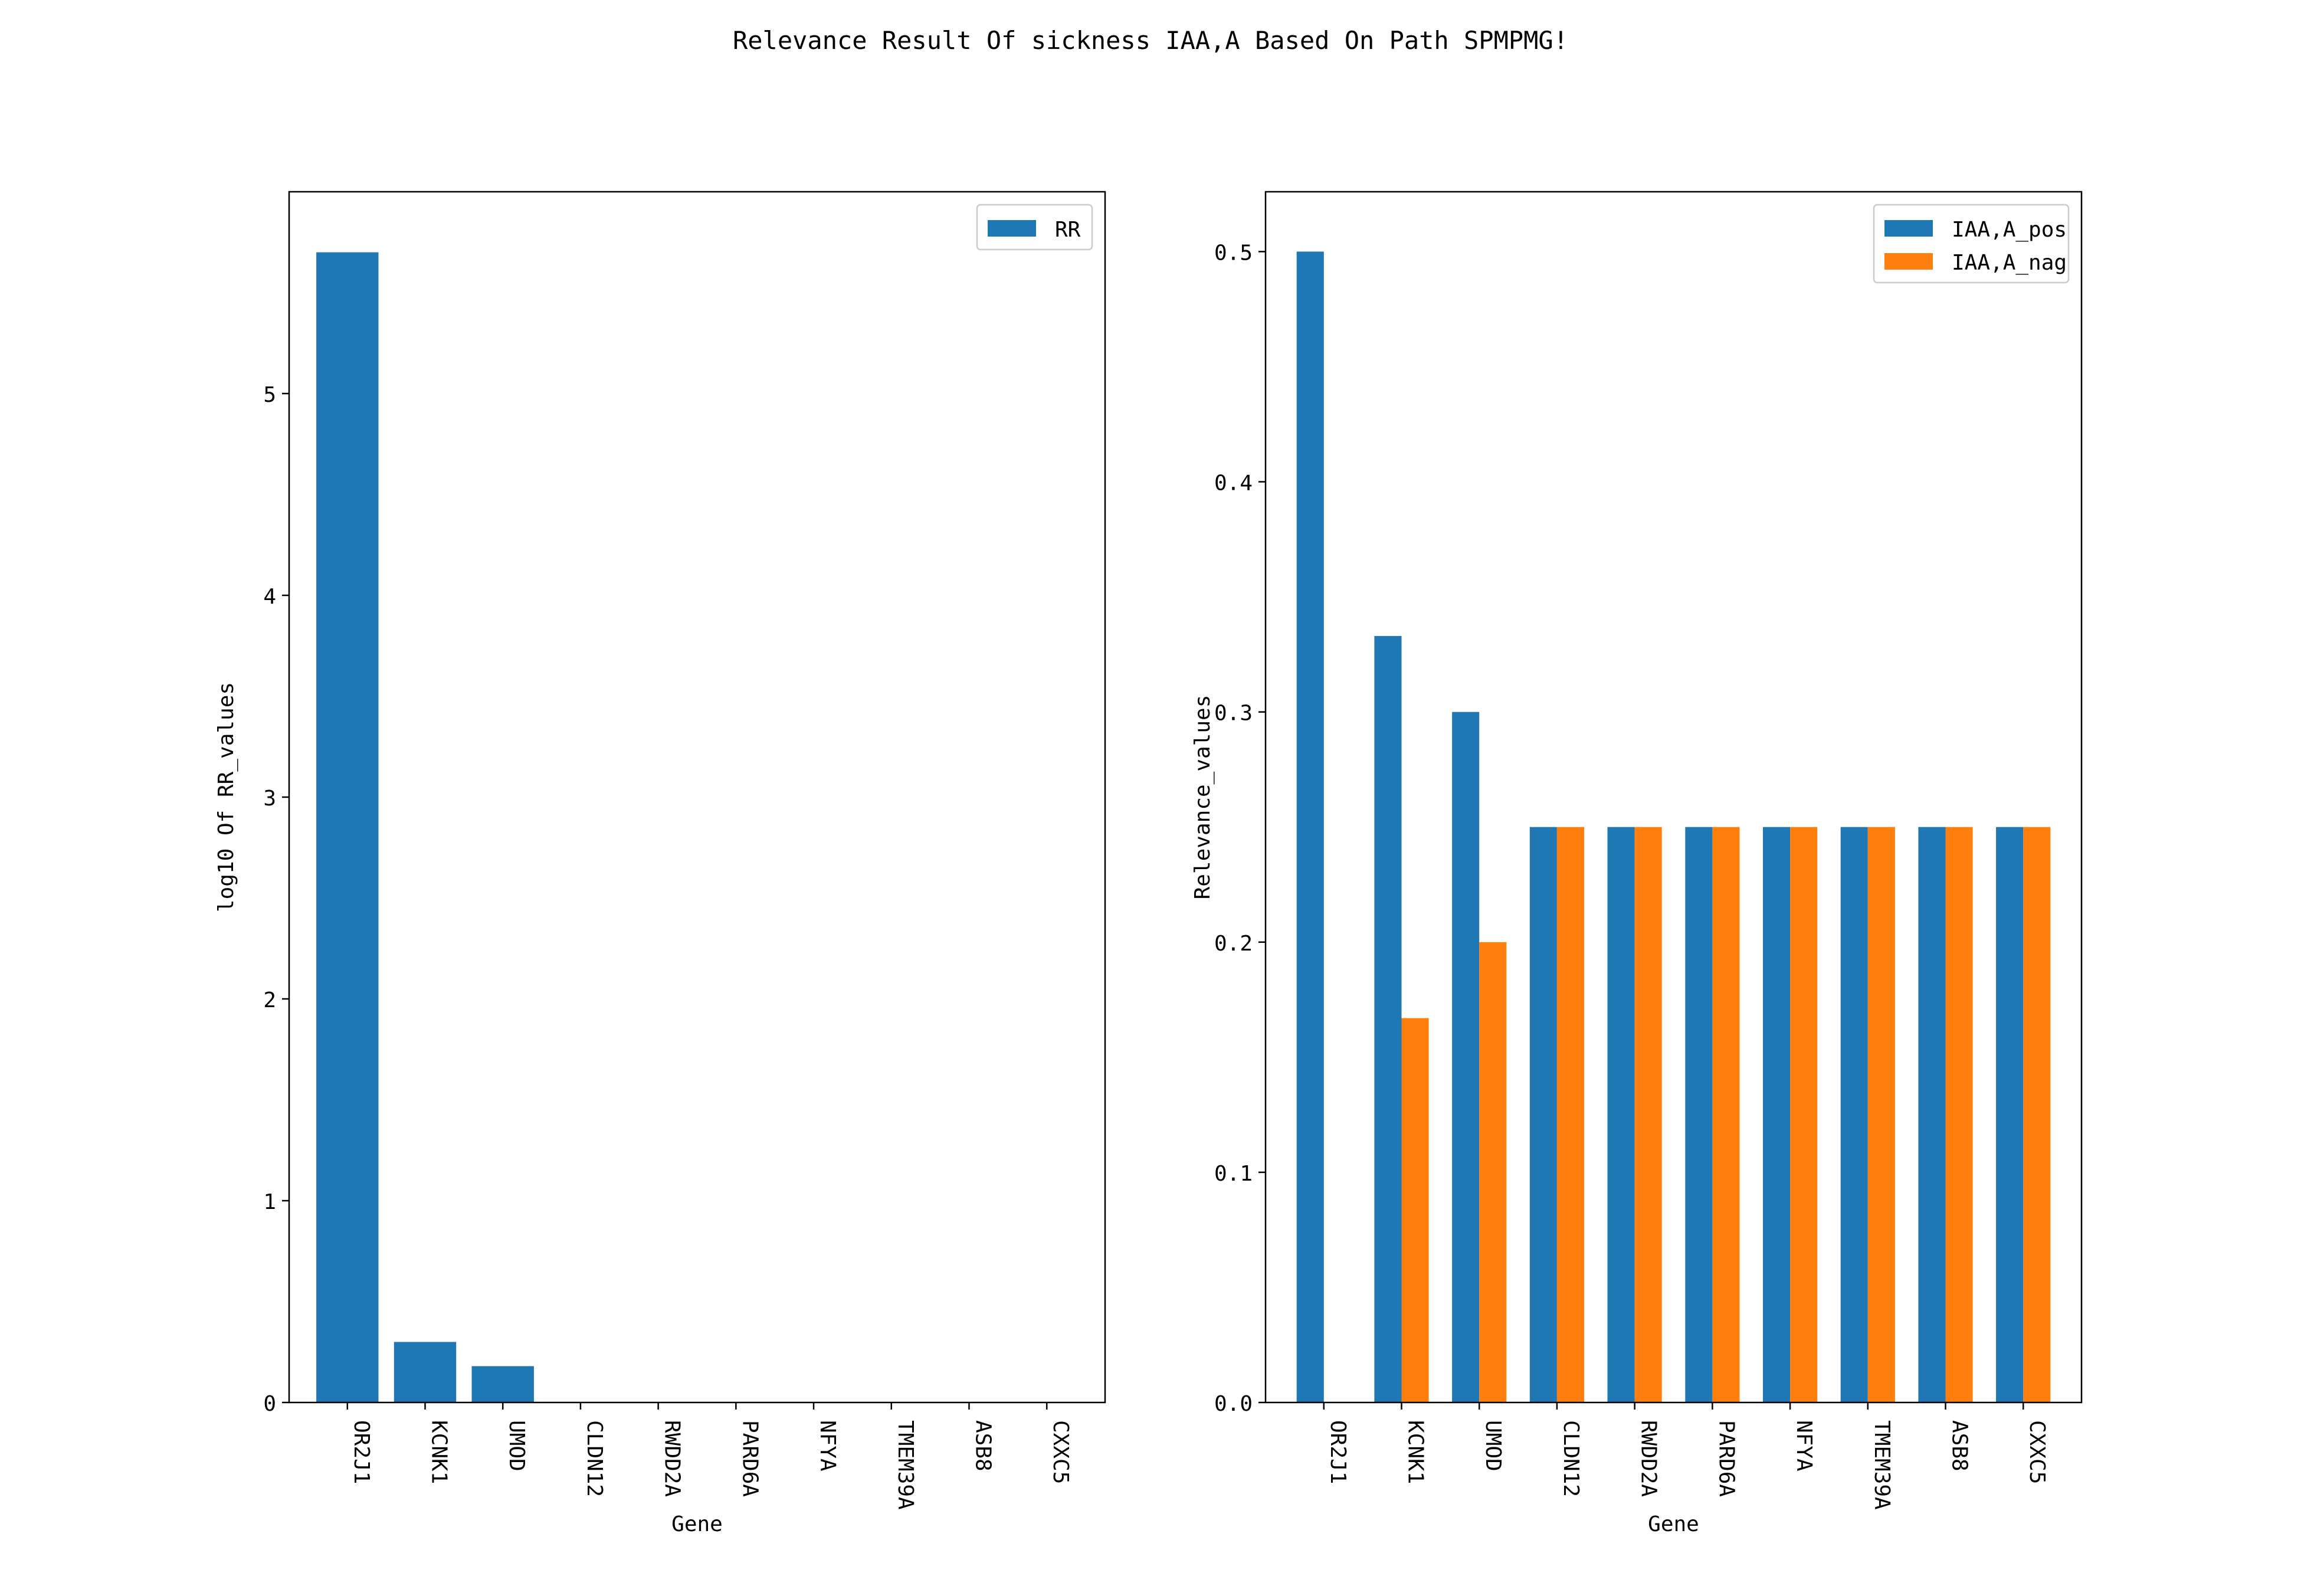  Describe the element at coordinates (269, 798) in the screenshot. I see `y-tick-label-1-3: 3` at that location.